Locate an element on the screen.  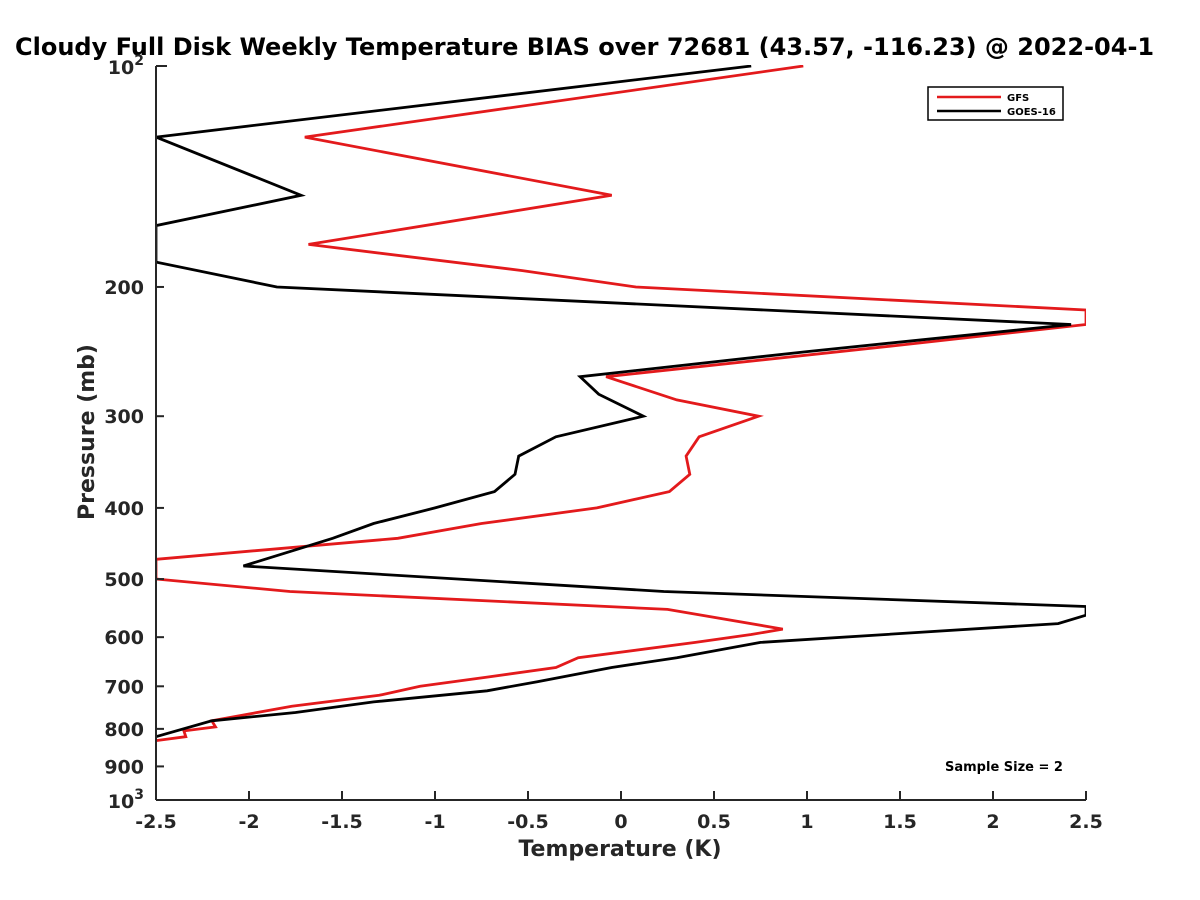
legend-box is located at coordinates (995, 103).